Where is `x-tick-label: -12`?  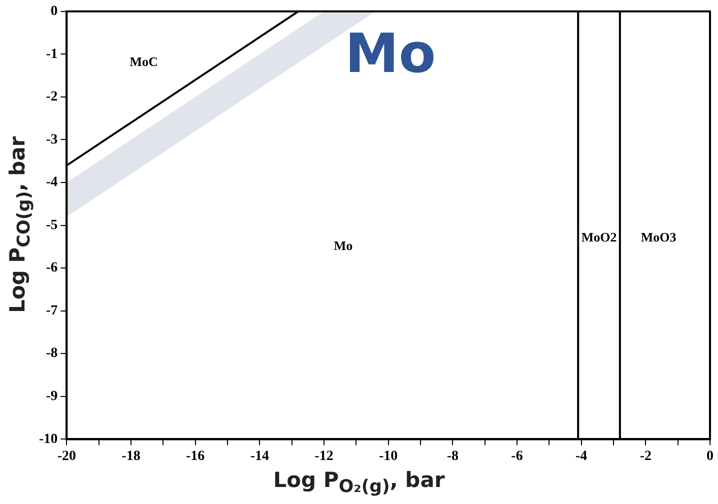 x-tick-label: -12 is located at coordinates (324, 456).